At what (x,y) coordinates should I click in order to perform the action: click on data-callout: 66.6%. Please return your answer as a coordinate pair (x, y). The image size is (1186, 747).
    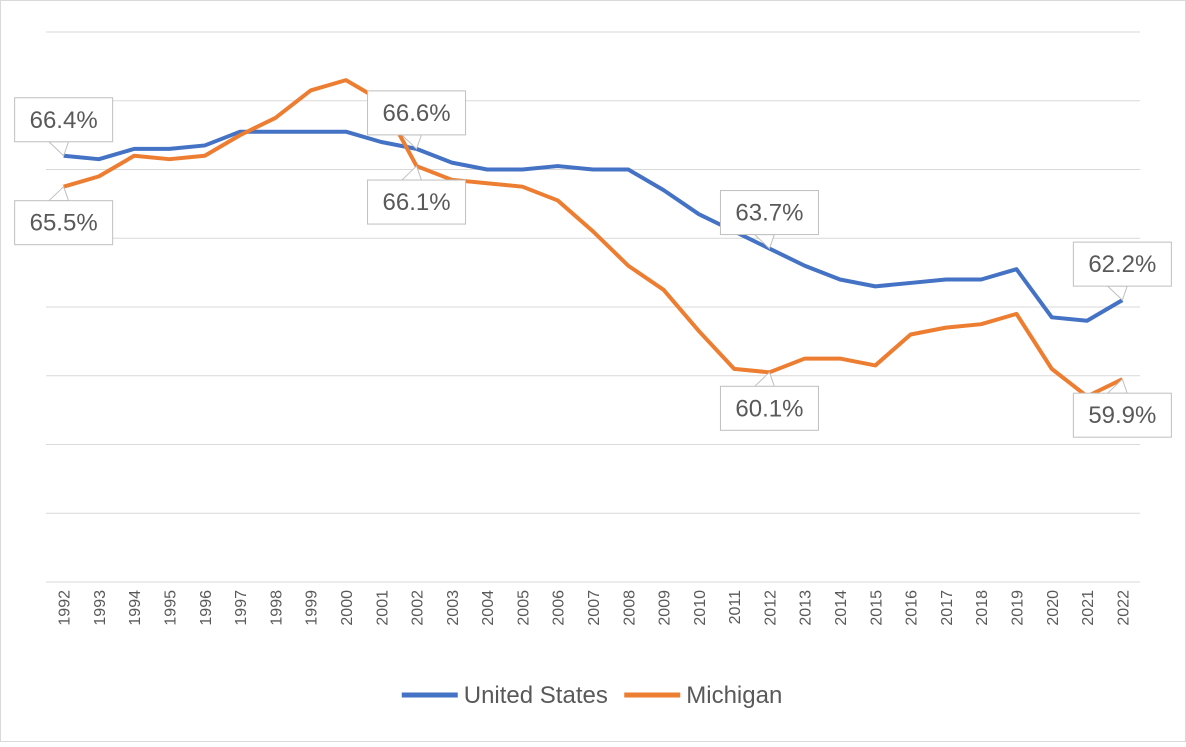
    Looking at the image, I should click on (417, 120).